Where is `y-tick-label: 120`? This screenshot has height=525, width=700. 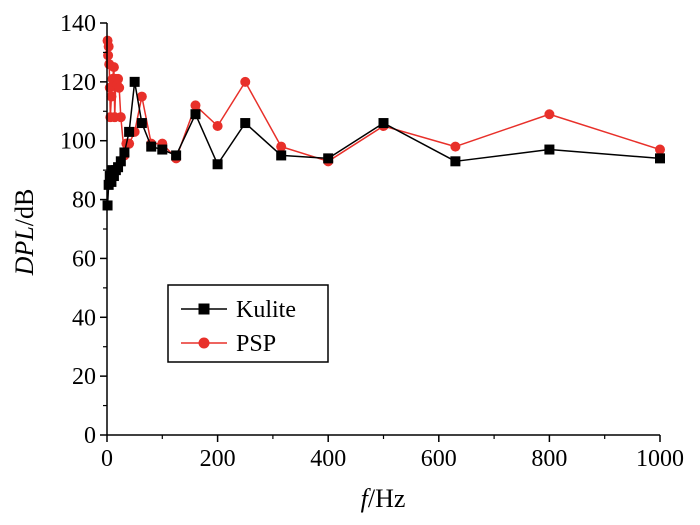 y-tick-label: 120 is located at coordinates (78, 83).